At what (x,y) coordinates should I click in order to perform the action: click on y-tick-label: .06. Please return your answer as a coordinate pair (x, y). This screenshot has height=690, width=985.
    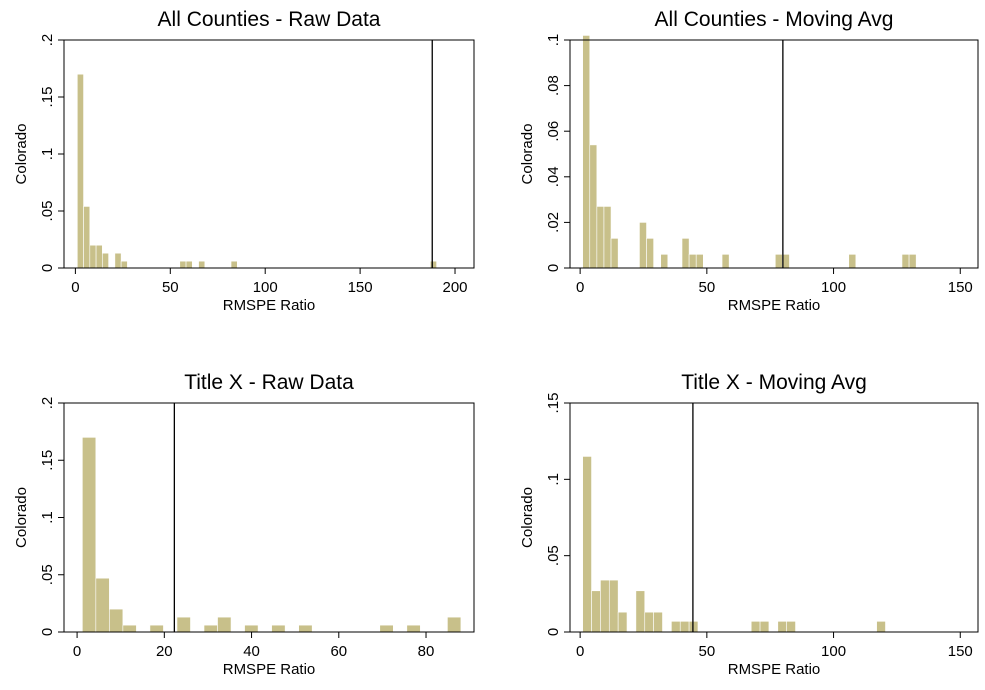
    Looking at the image, I should click on (553, 131).